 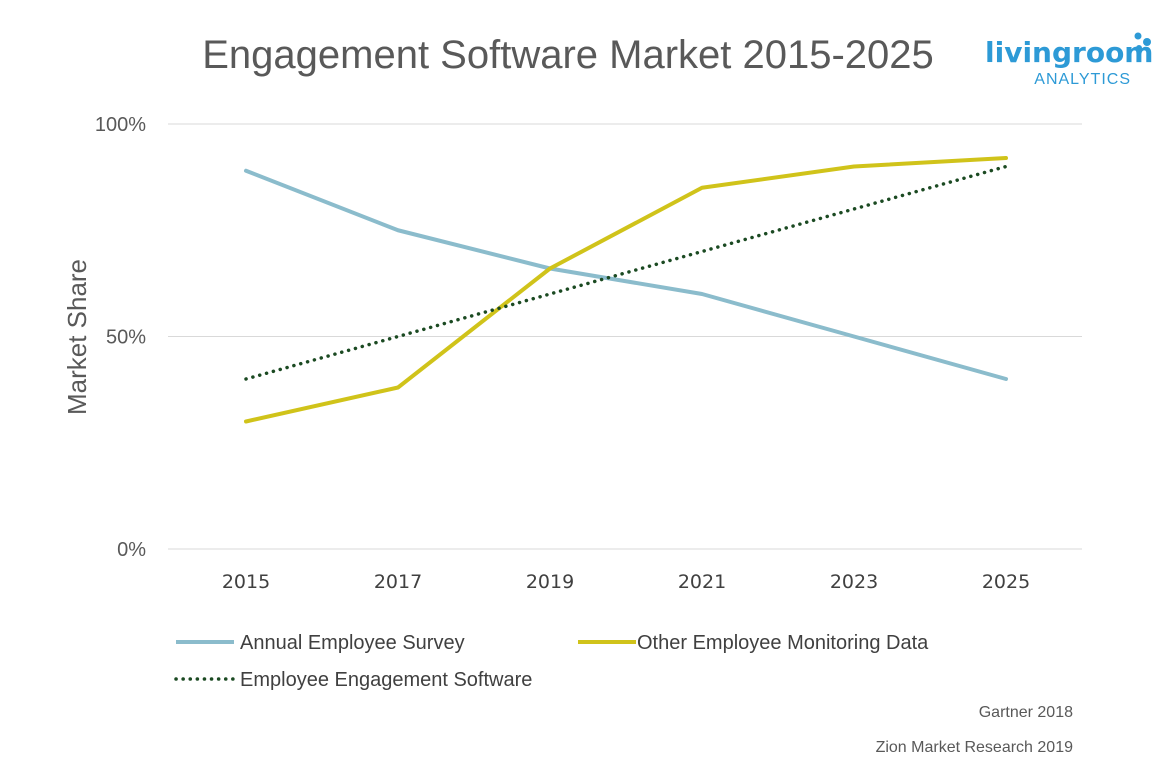 What do you see at coordinates (626, 582) in the screenshot?
I see `x-axis-ticks: 2015 2017 2019 2021 2023 2025` at bounding box center [626, 582].